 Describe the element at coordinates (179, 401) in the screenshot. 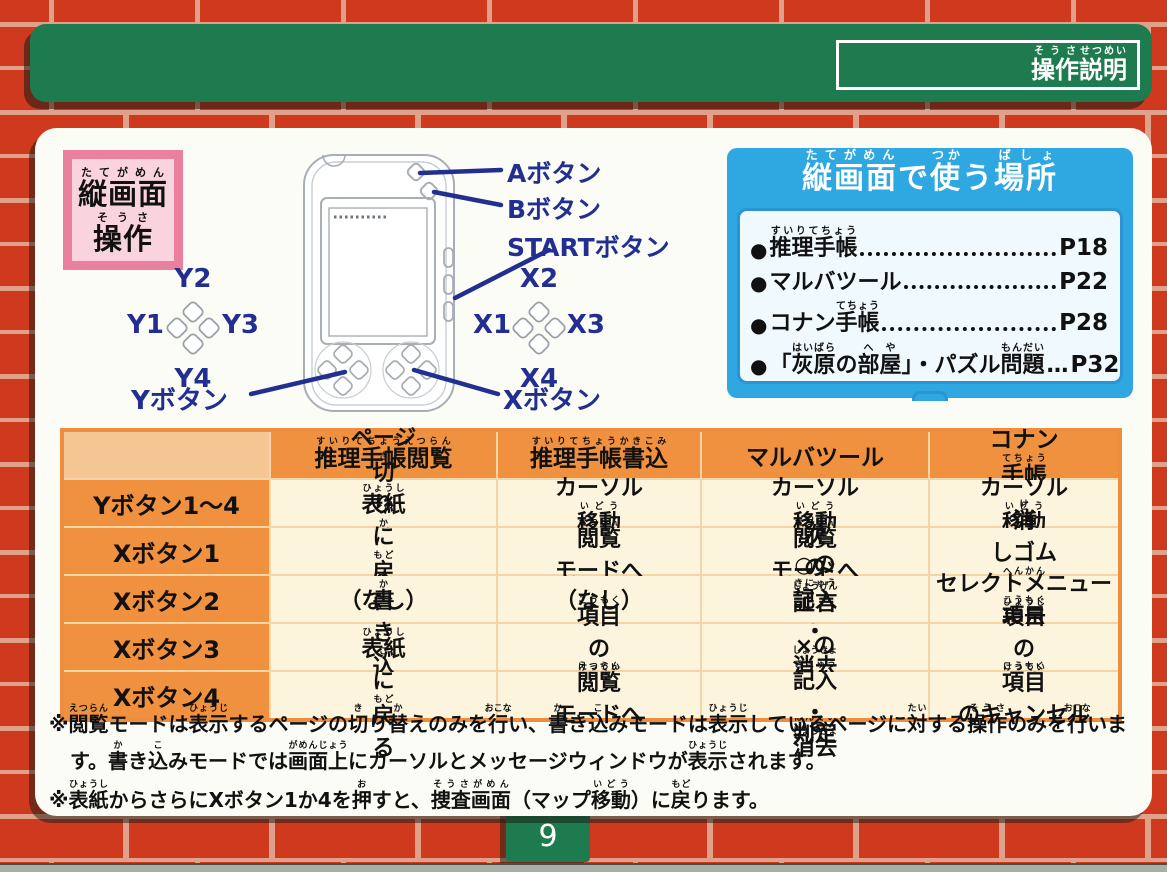

I see `y-button-label: Yボタン` at that location.